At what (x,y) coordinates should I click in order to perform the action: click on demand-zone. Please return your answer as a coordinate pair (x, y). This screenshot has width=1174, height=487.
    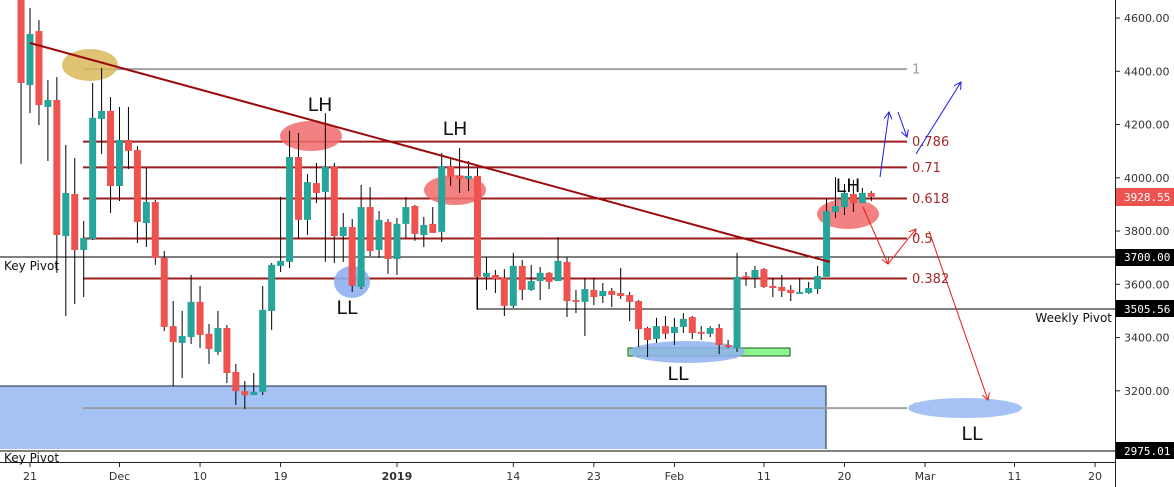
    Looking at the image, I should click on (413, 417).